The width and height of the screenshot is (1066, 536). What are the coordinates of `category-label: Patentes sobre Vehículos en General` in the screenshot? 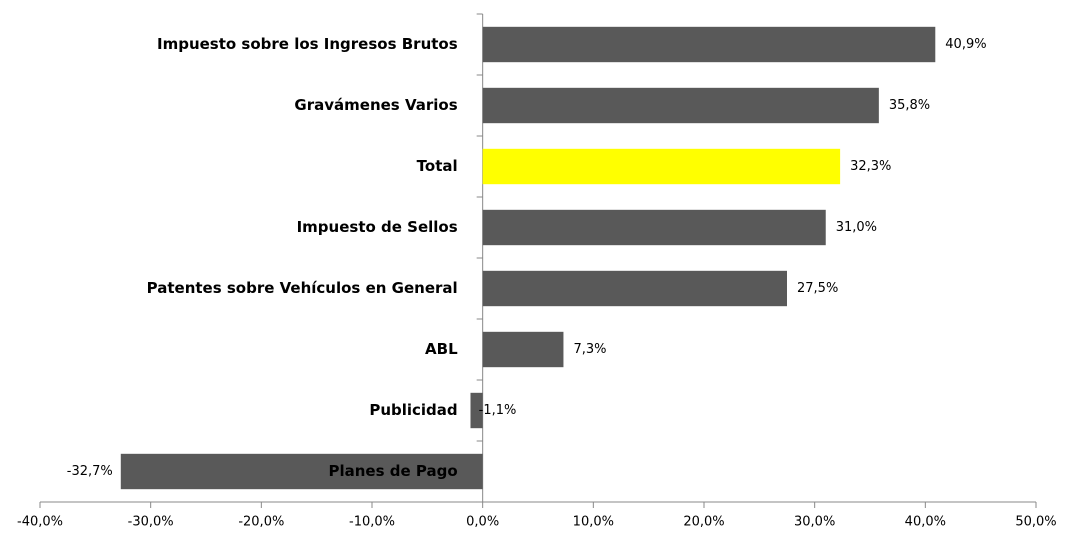 It's located at (302, 288).